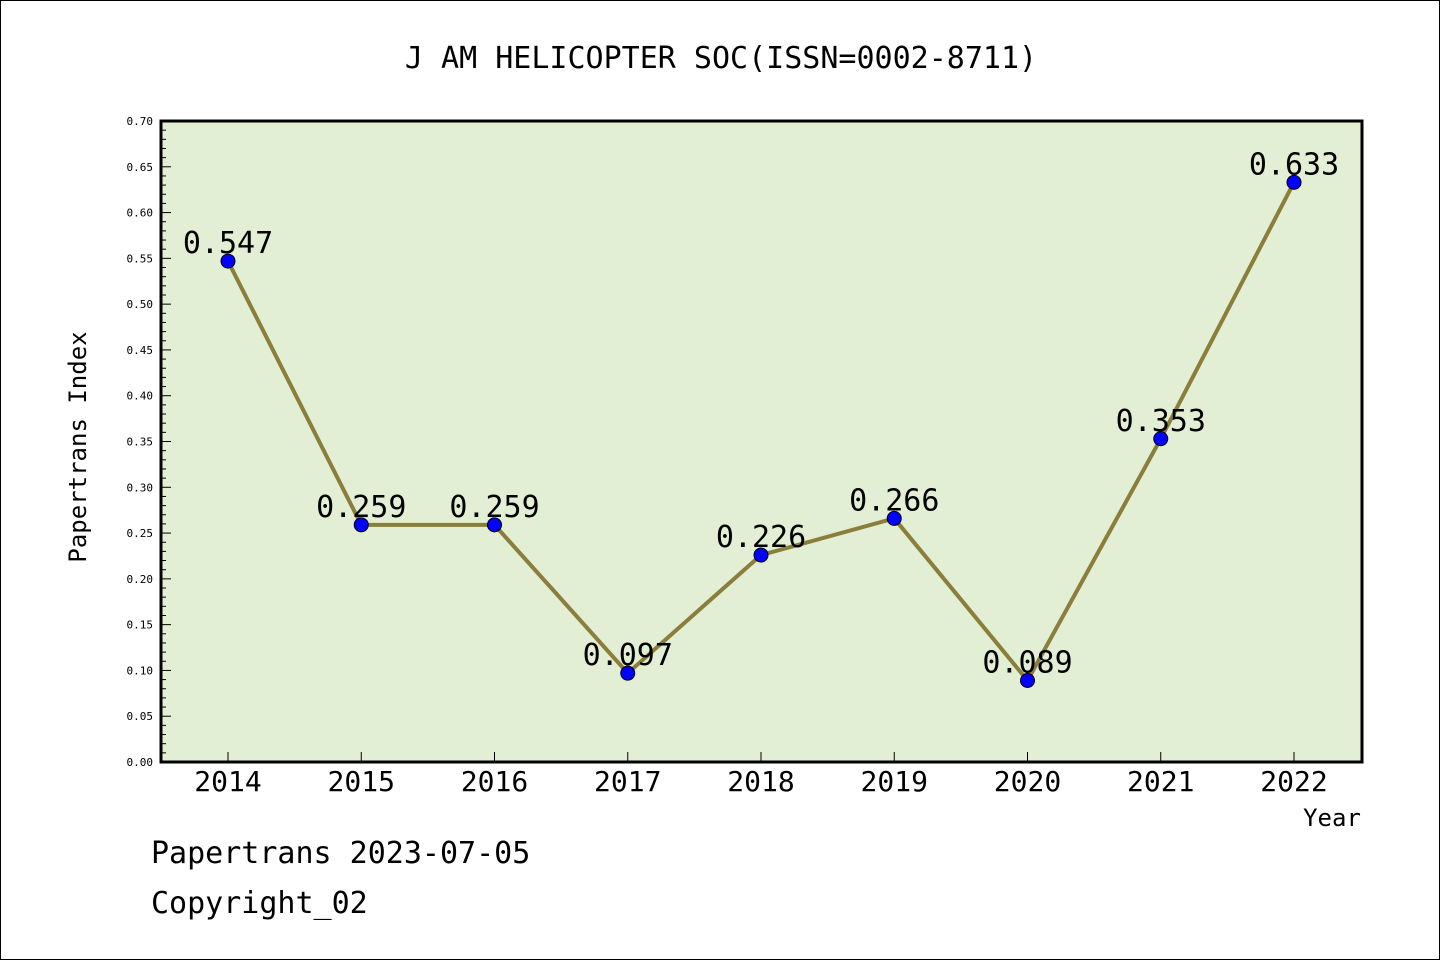 The width and height of the screenshot is (1440, 960). I want to click on y-tick-label: 0.00, so click(140, 762).